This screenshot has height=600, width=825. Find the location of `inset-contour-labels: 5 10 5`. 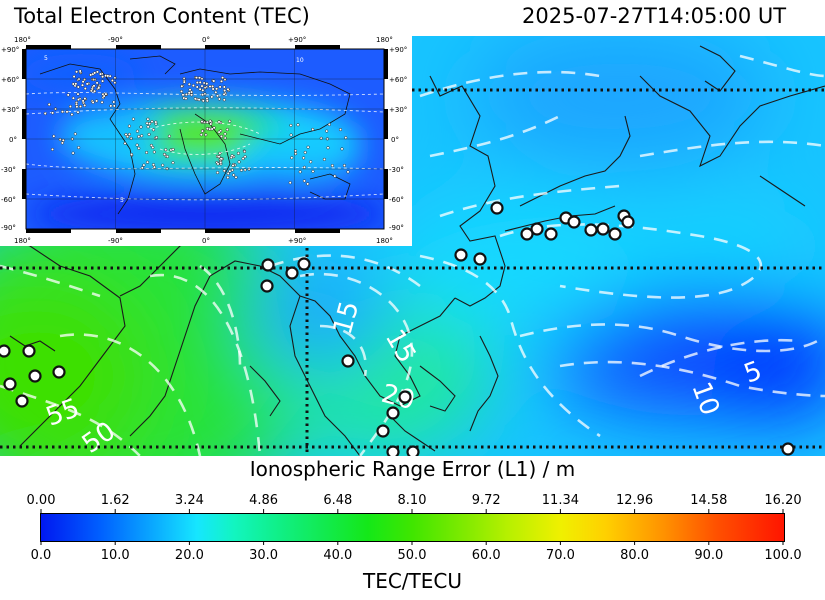

inset-contour-labels: 5 10 5 is located at coordinates (174, 129).